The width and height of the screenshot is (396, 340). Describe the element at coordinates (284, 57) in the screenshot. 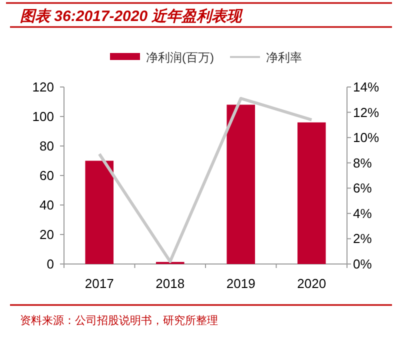

I see `legend-label: 净利率` at that location.